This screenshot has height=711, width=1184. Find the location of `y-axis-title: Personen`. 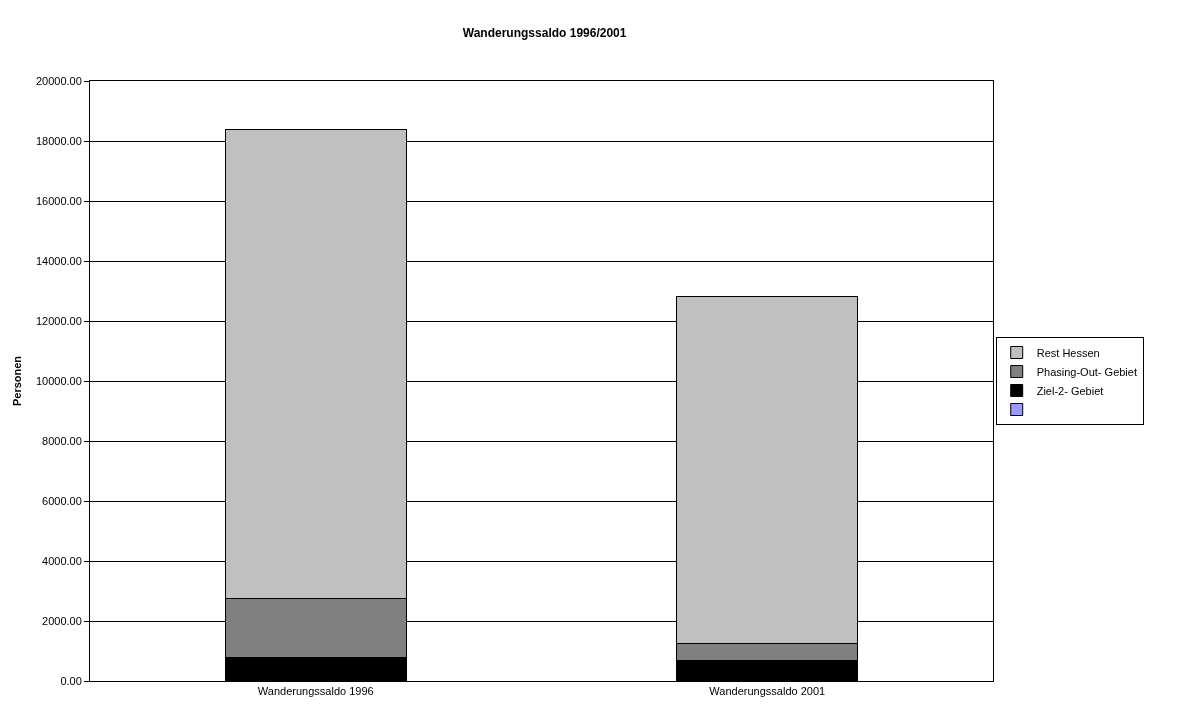

y-axis-title: Personen is located at coordinates (16, 381).